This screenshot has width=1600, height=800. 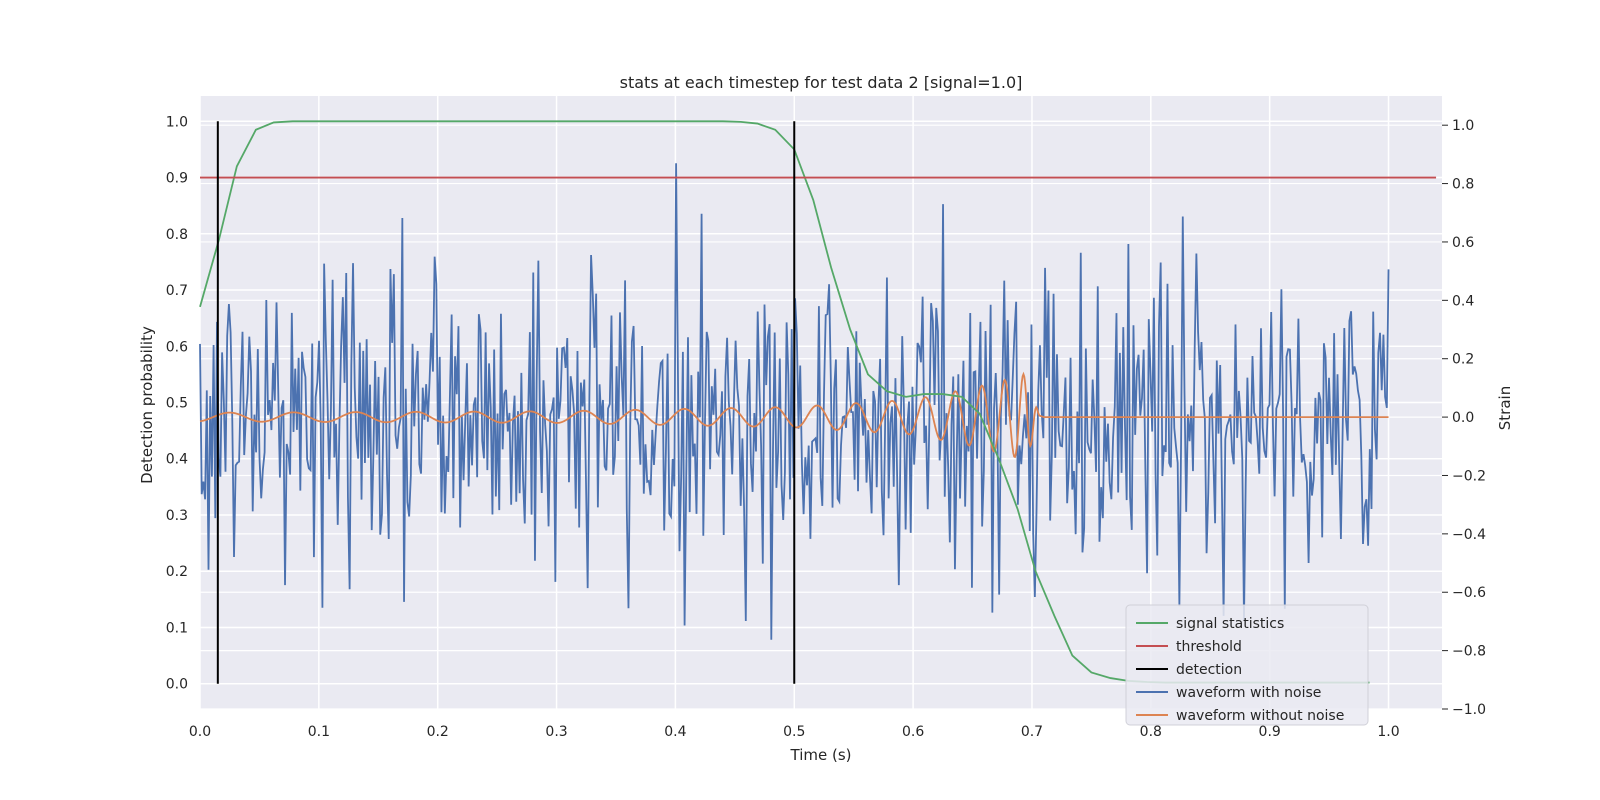 I want to click on y-right-tick-label: 0.6, so click(x=1463, y=243).